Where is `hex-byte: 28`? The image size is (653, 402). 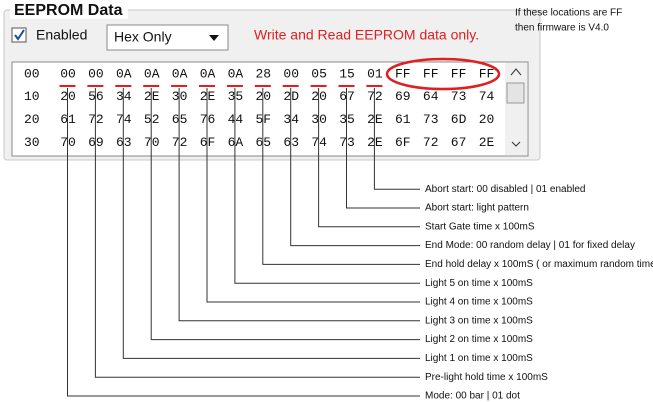
hex-byte: 28 is located at coordinates (263, 73).